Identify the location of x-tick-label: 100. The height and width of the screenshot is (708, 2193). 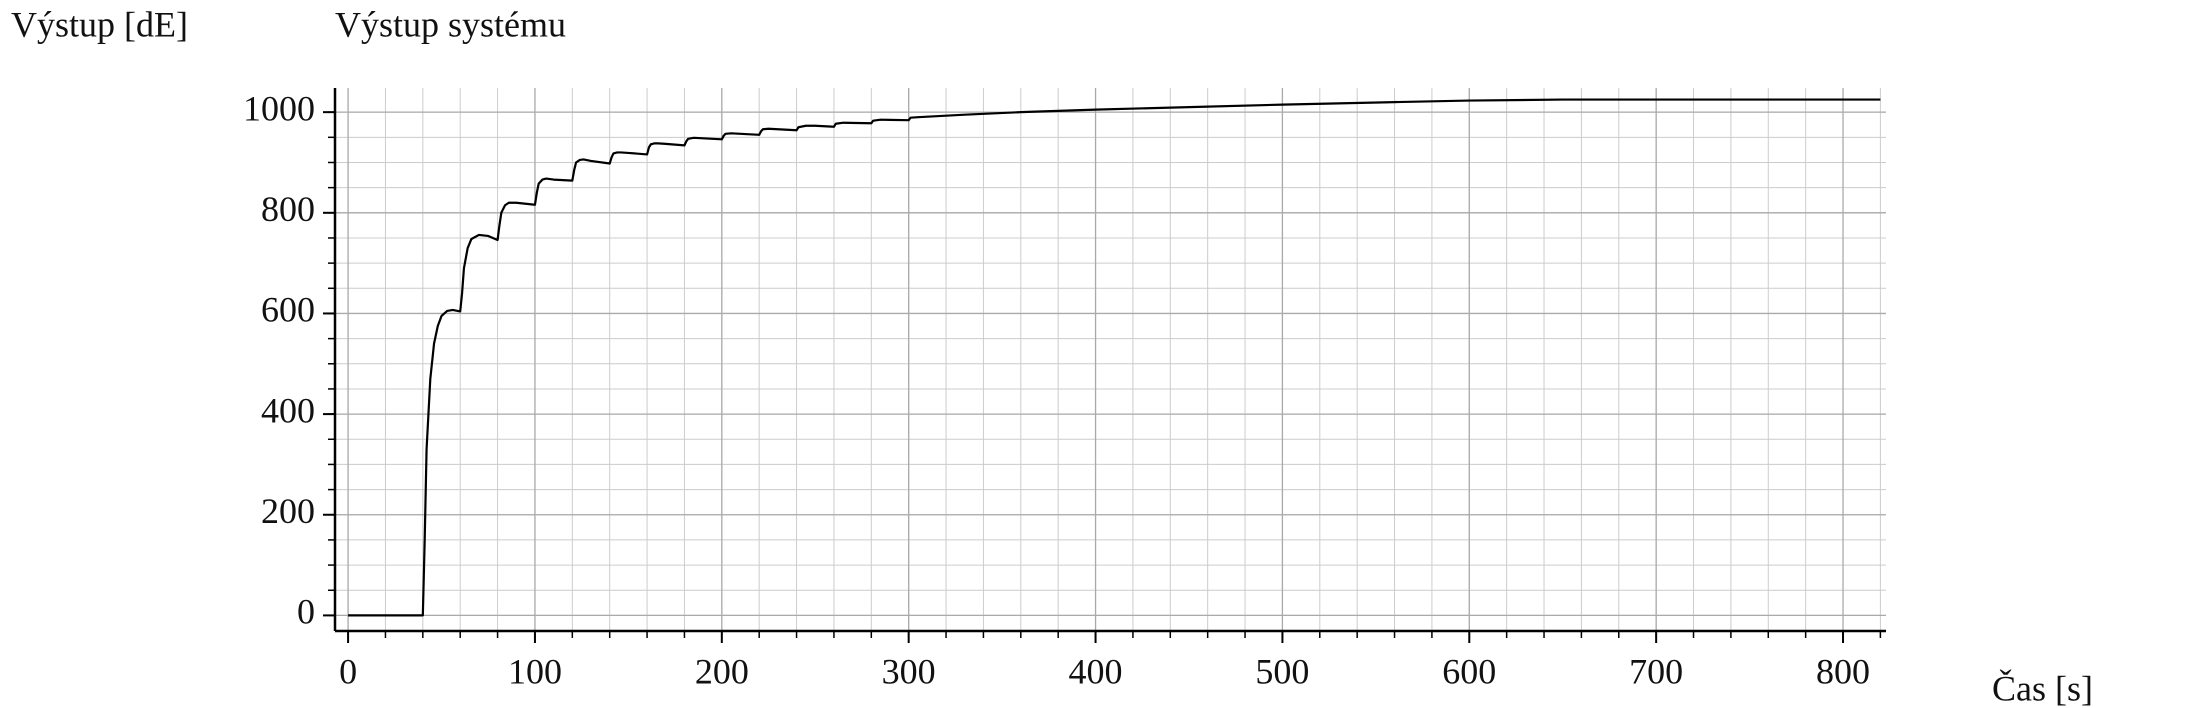
(535, 671).